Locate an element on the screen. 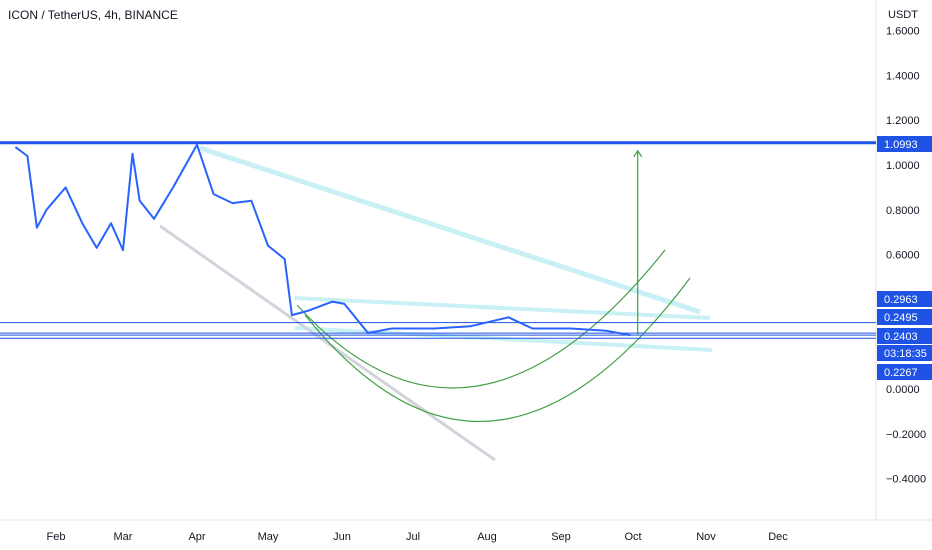 The height and width of the screenshot is (550, 932). cup-curve-outer is located at coordinates (497, 350).